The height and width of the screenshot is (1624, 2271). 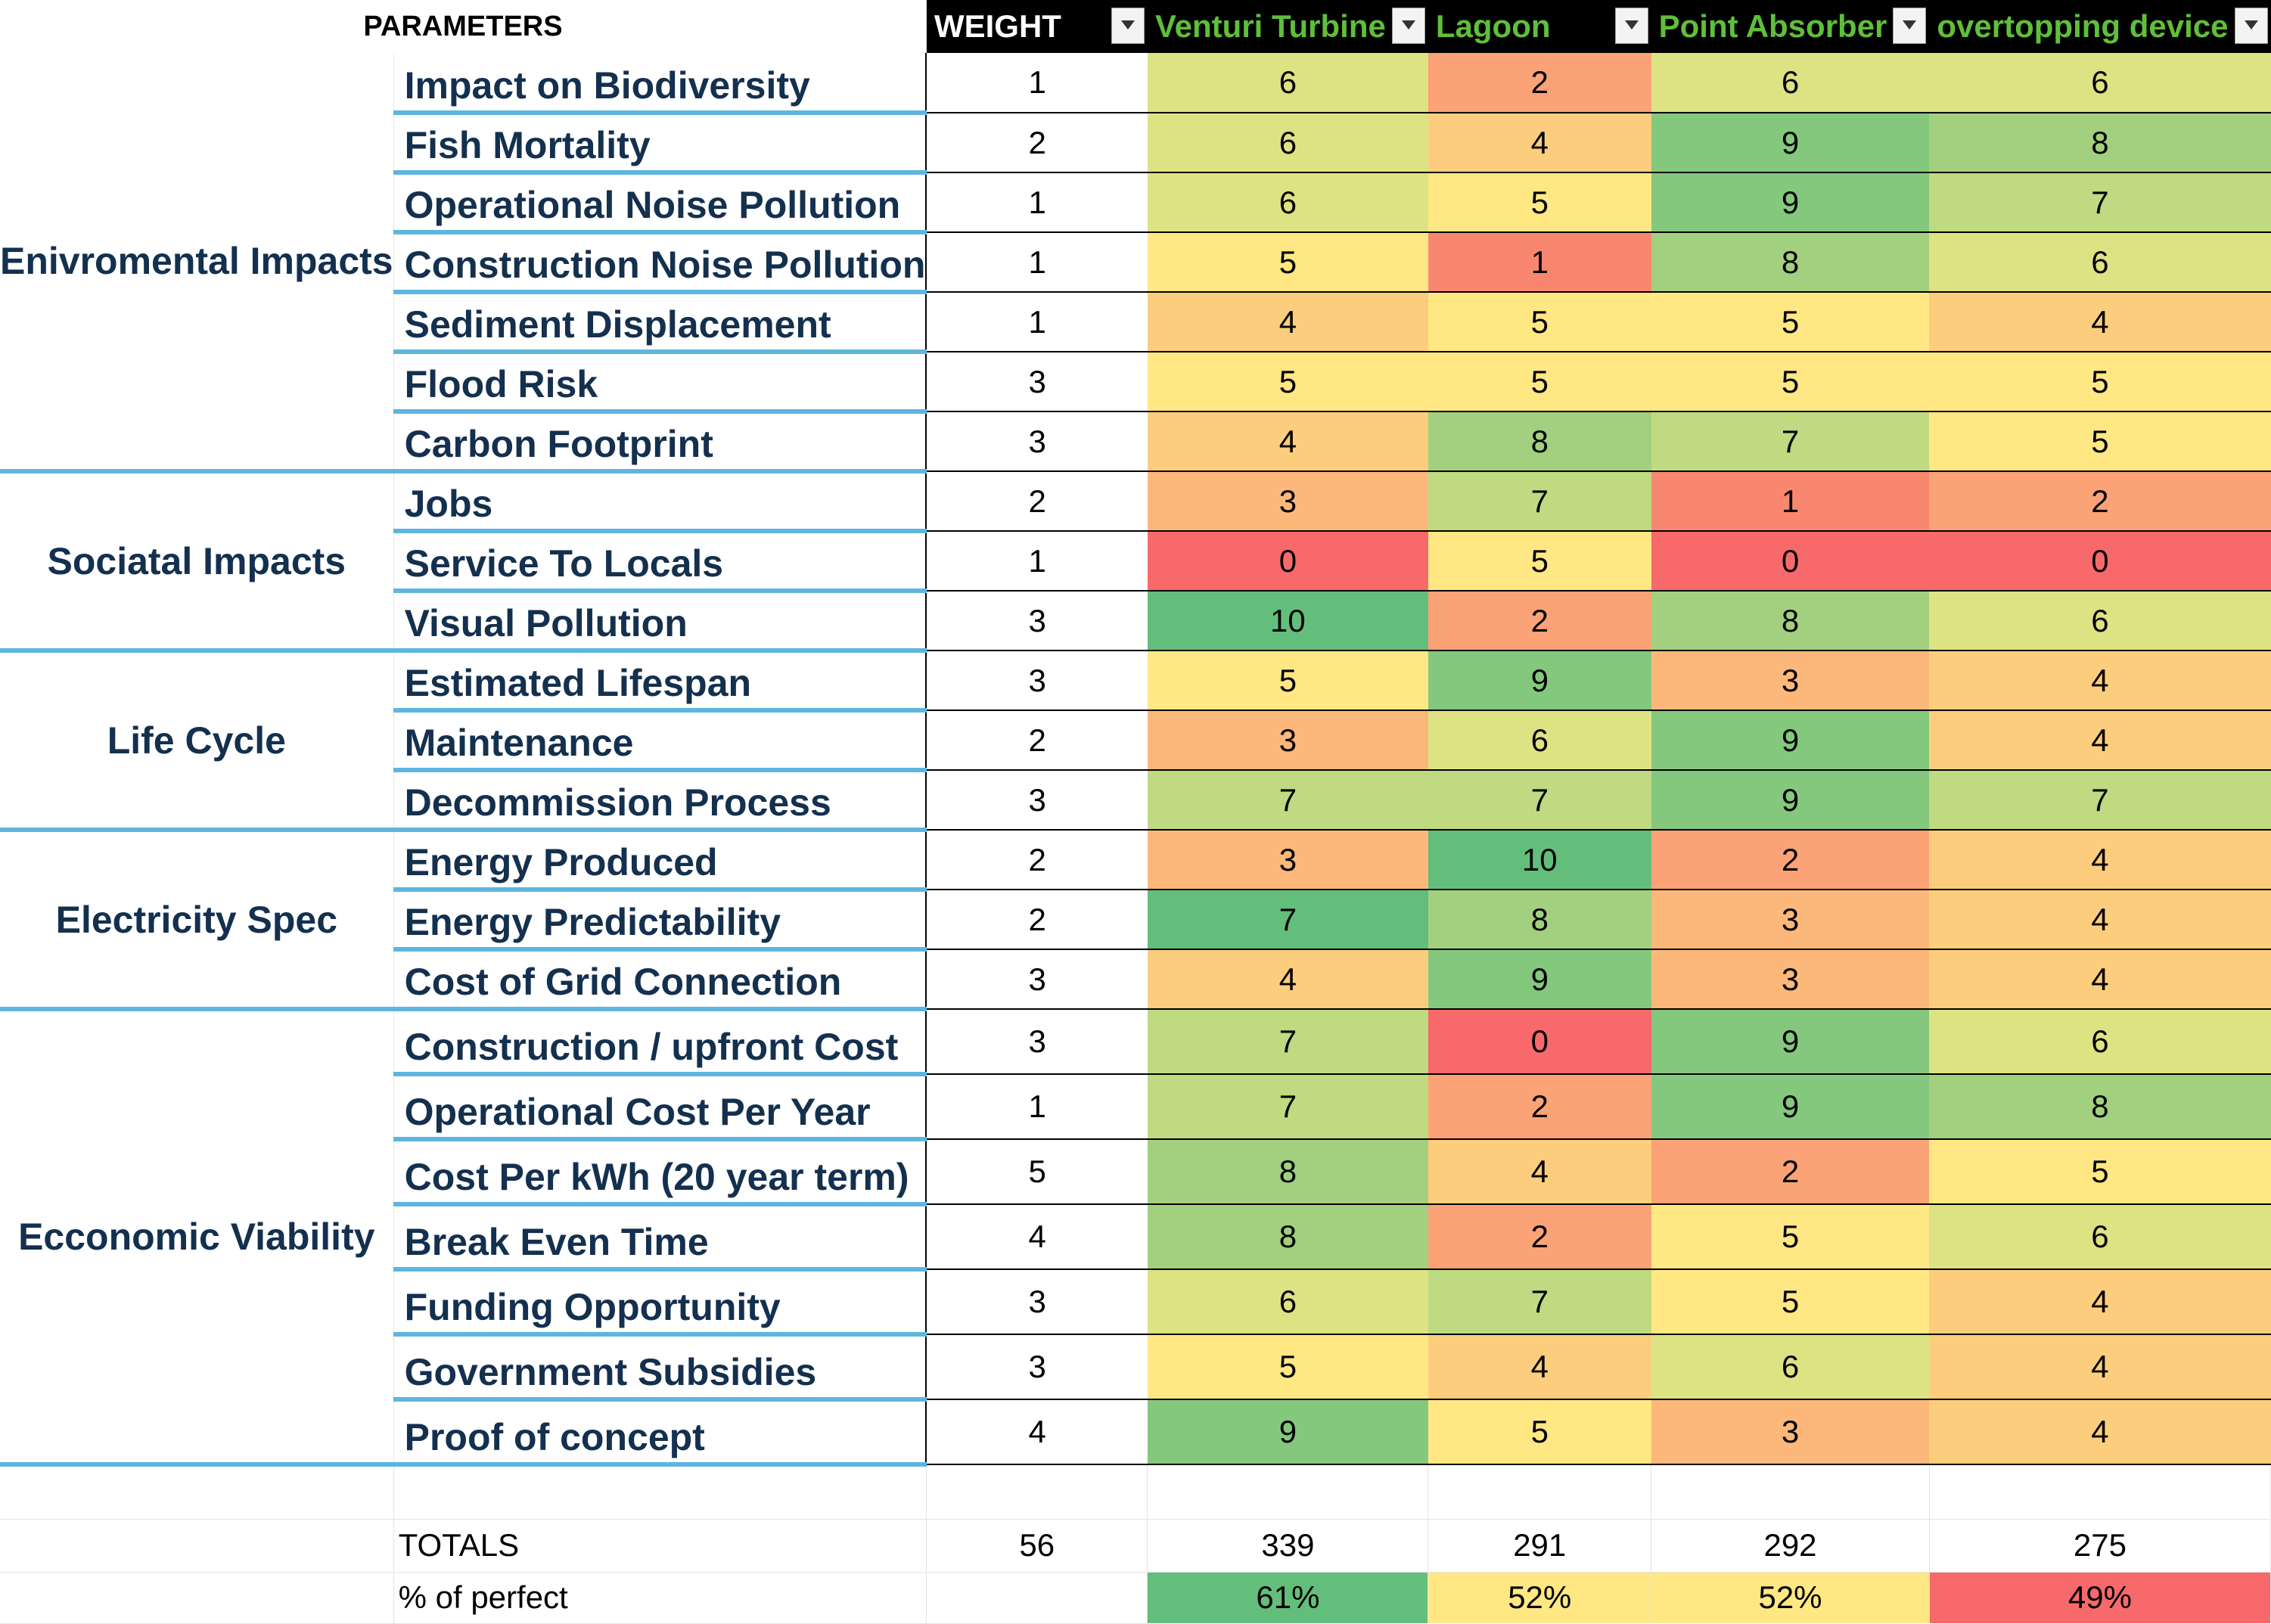 I want to click on parameter-cell: Maintenance, so click(x=660, y=741).